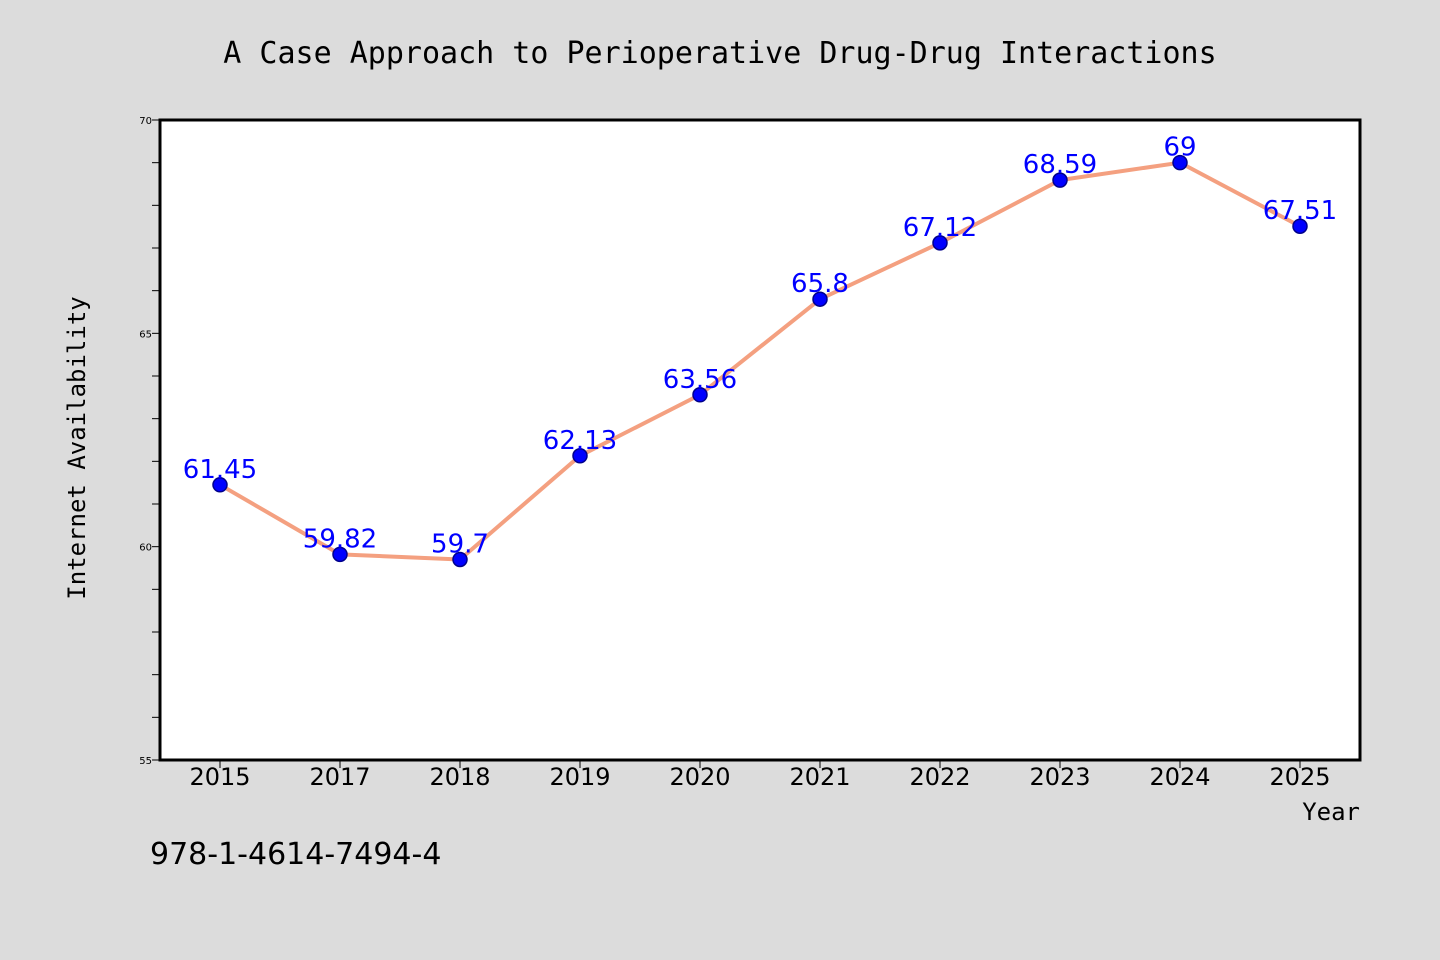 Image resolution: width=1440 pixels, height=960 pixels. I want to click on data-label: 67.51, so click(1300, 211).